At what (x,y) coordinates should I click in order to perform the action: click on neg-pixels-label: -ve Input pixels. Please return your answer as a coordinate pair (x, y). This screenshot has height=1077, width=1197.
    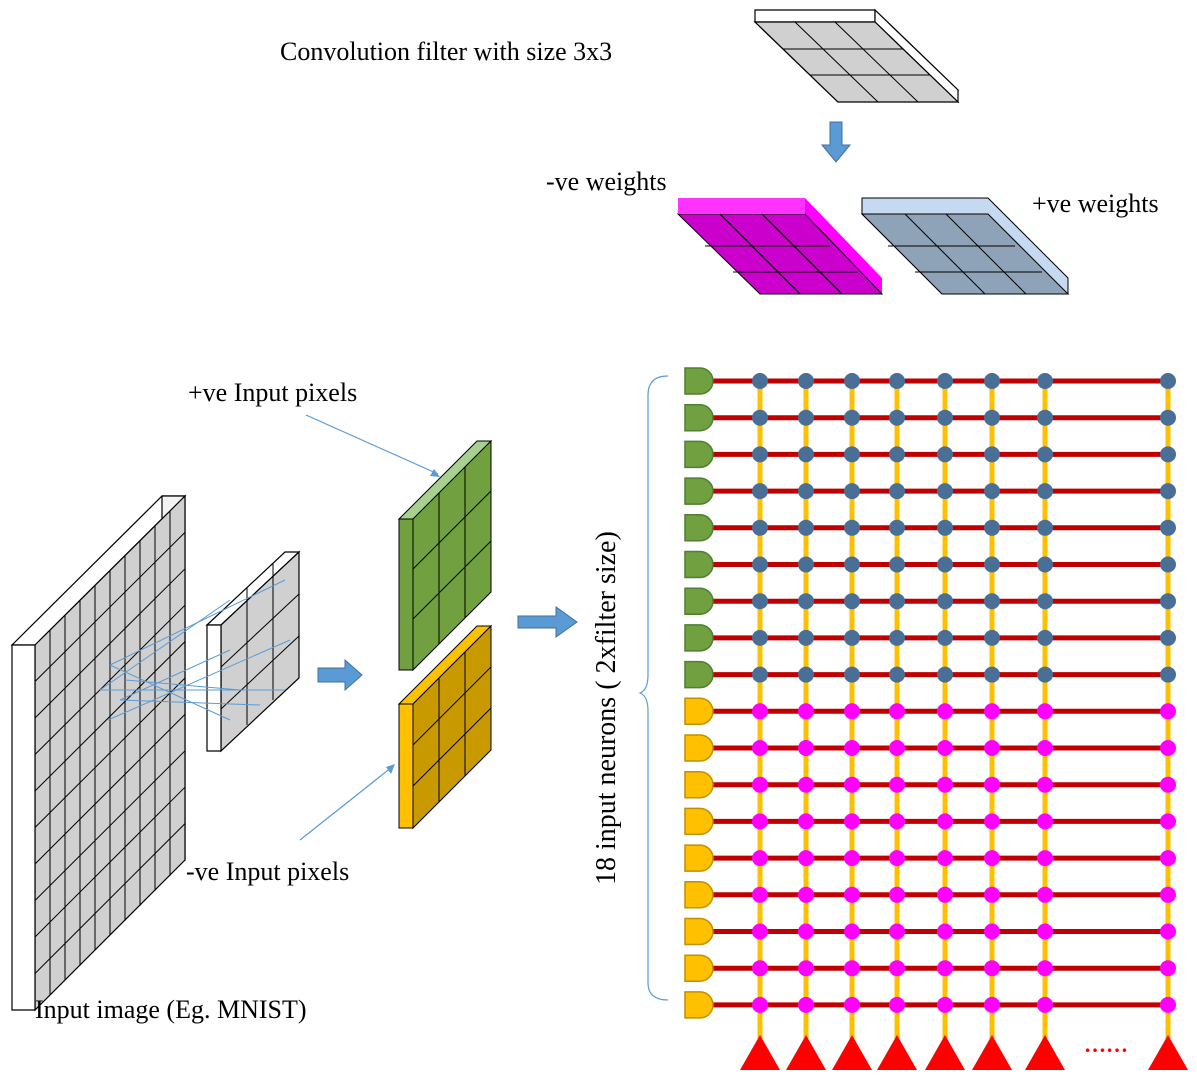
    Looking at the image, I should click on (267, 871).